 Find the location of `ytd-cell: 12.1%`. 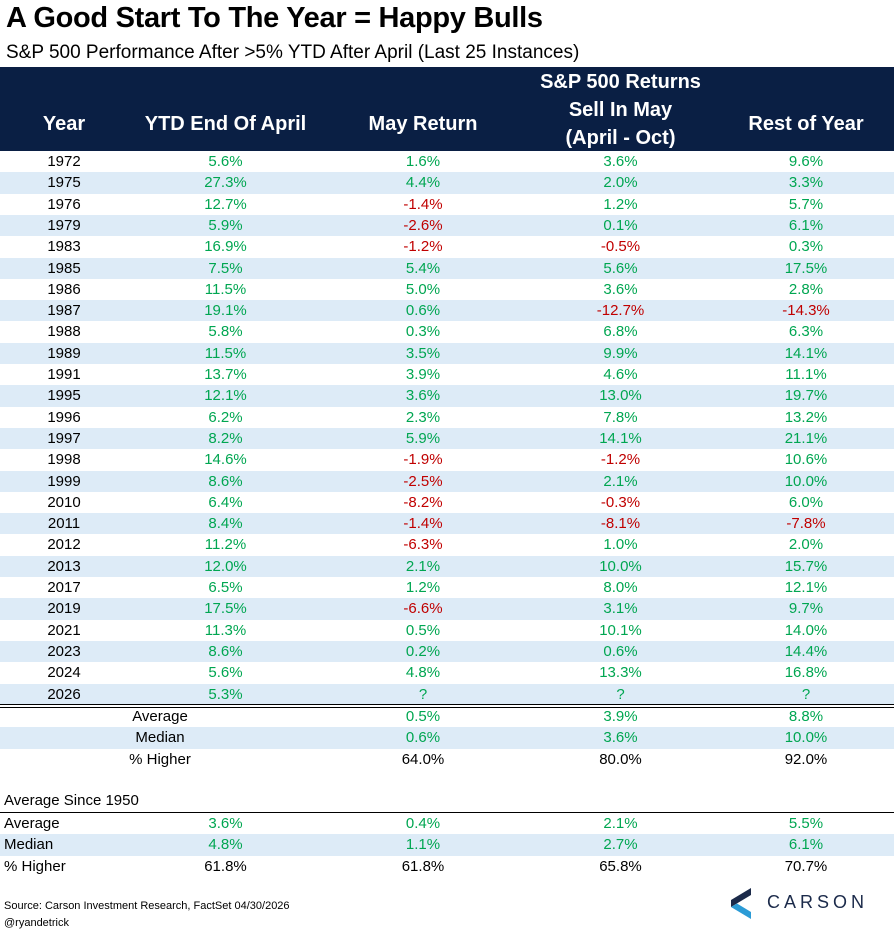

ytd-cell: 12.1% is located at coordinates (225, 396).